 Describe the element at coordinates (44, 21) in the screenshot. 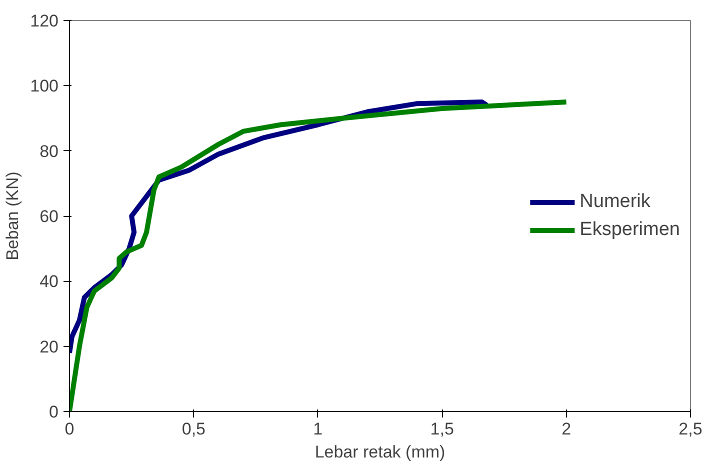

I see `y-tick-label: 120` at that location.